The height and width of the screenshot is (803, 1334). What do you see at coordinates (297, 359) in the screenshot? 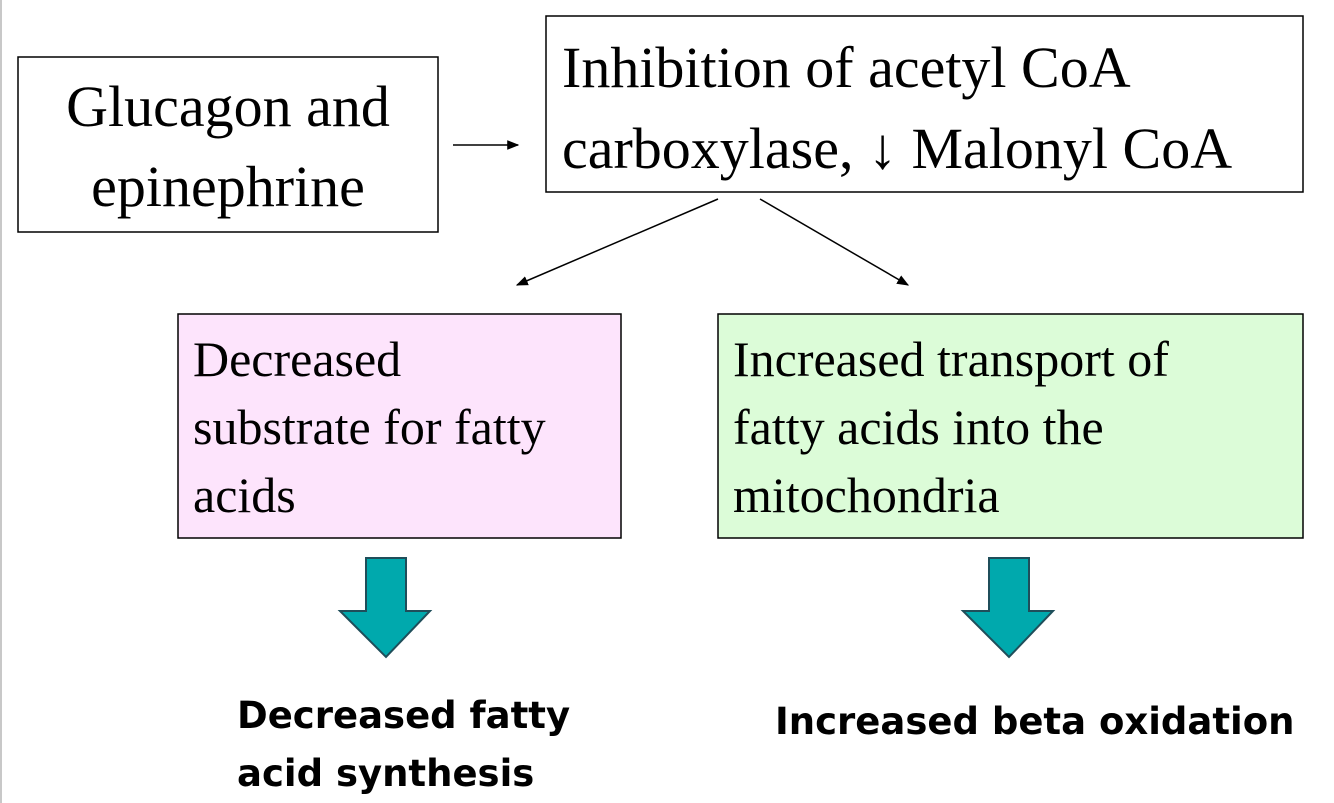
I see `node-text: Decreased` at bounding box center [297, 359].